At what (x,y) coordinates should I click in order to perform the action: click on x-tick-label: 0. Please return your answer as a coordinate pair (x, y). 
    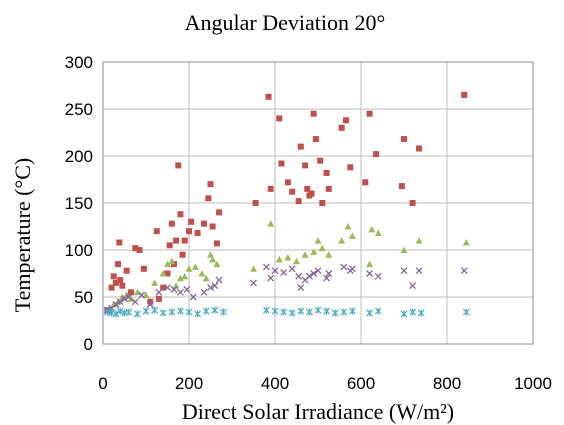
    Looking at the image, I should click on (102, 383).